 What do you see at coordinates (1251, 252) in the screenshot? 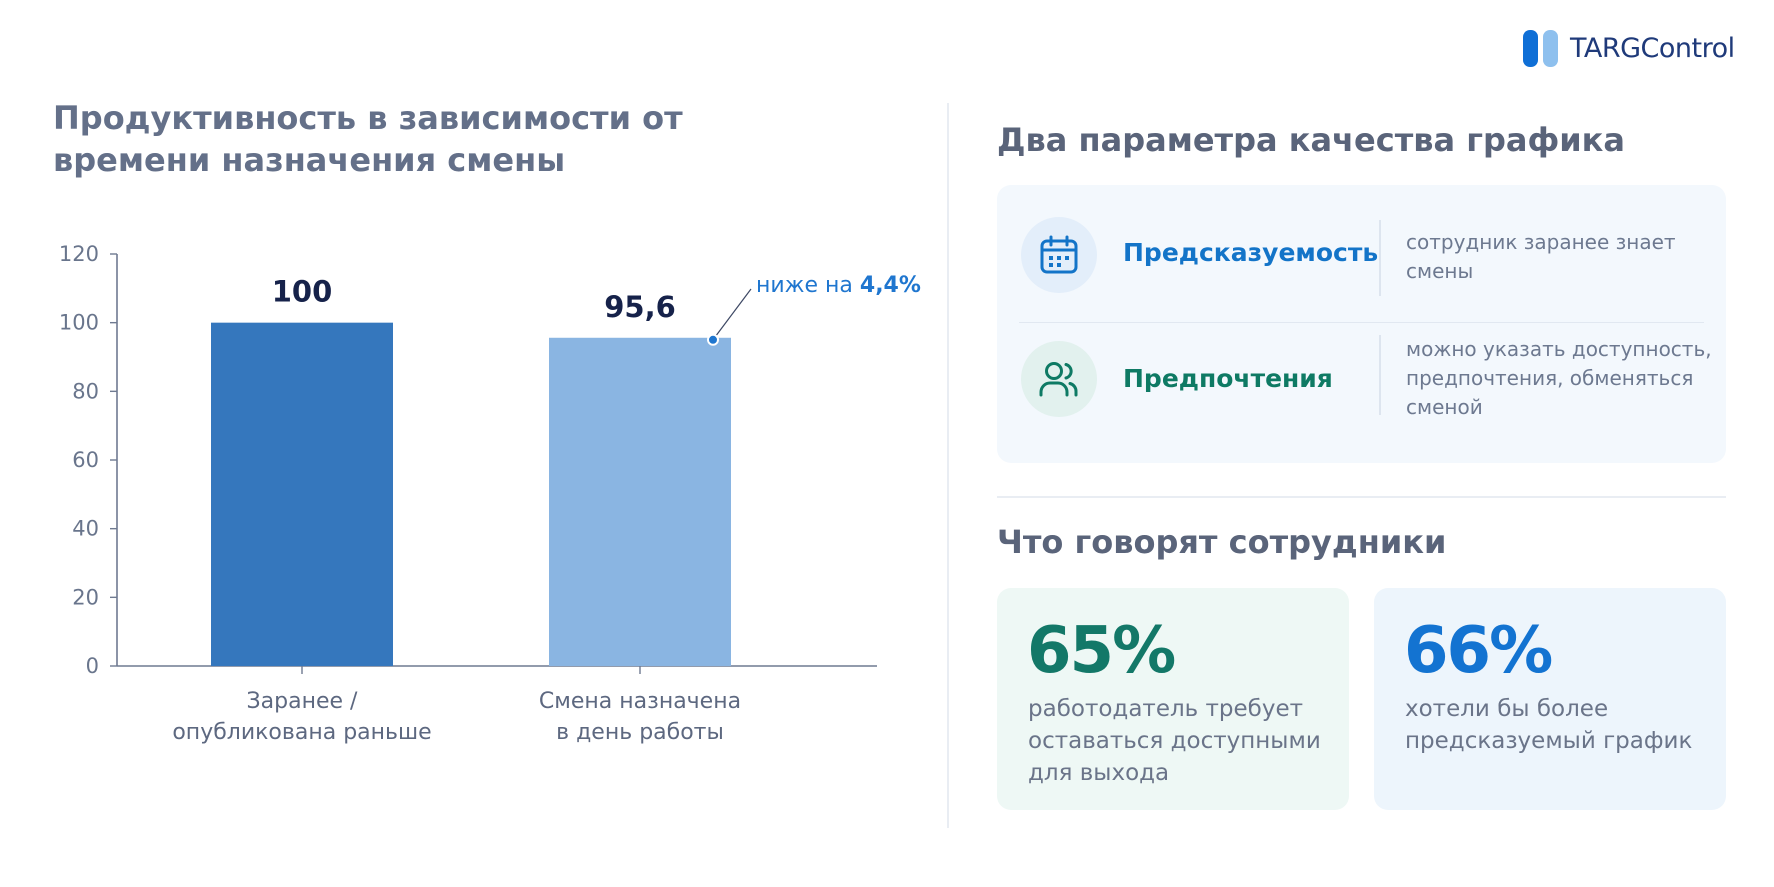
I see `param-title: Предсказуемость` at bounding box center [1251, 252].